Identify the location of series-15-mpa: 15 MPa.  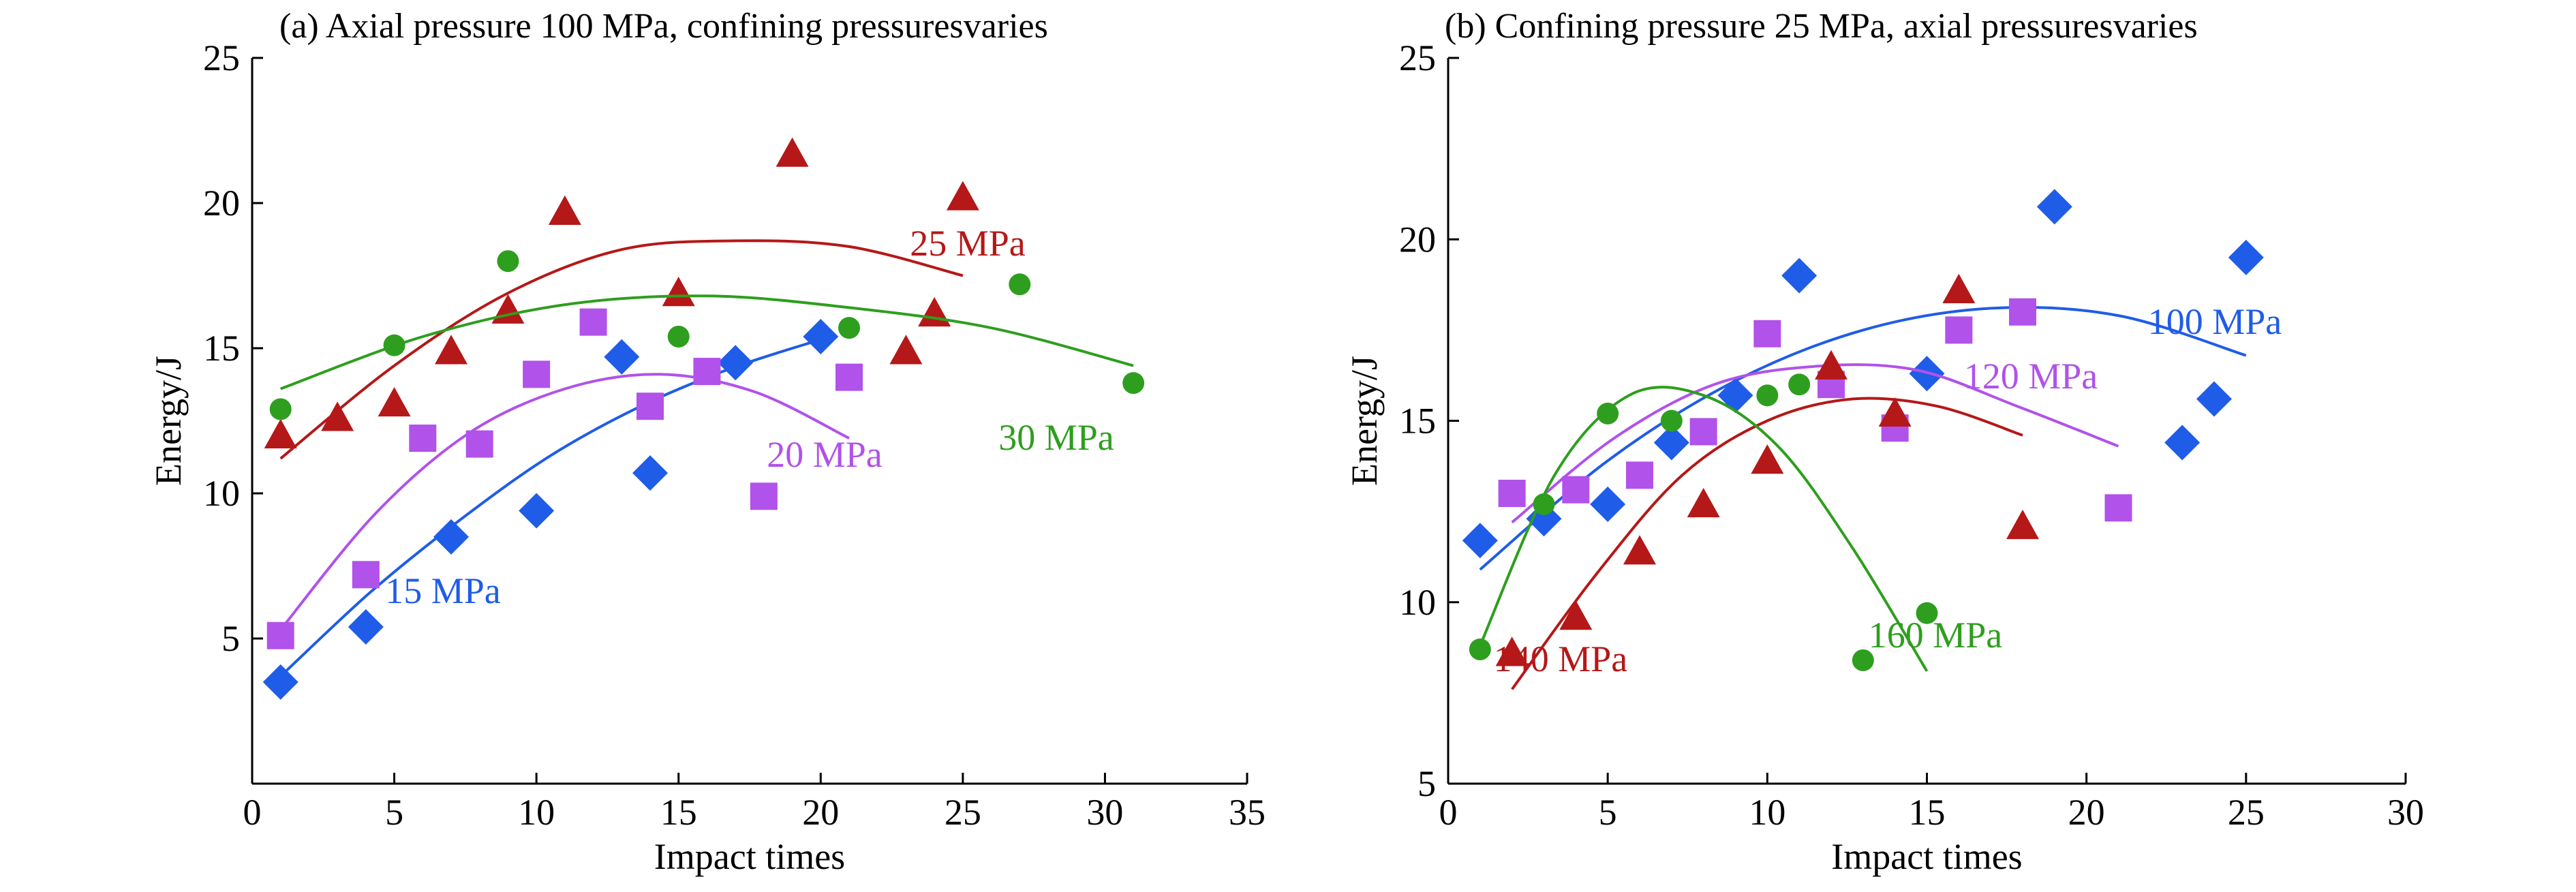
(550, 509).